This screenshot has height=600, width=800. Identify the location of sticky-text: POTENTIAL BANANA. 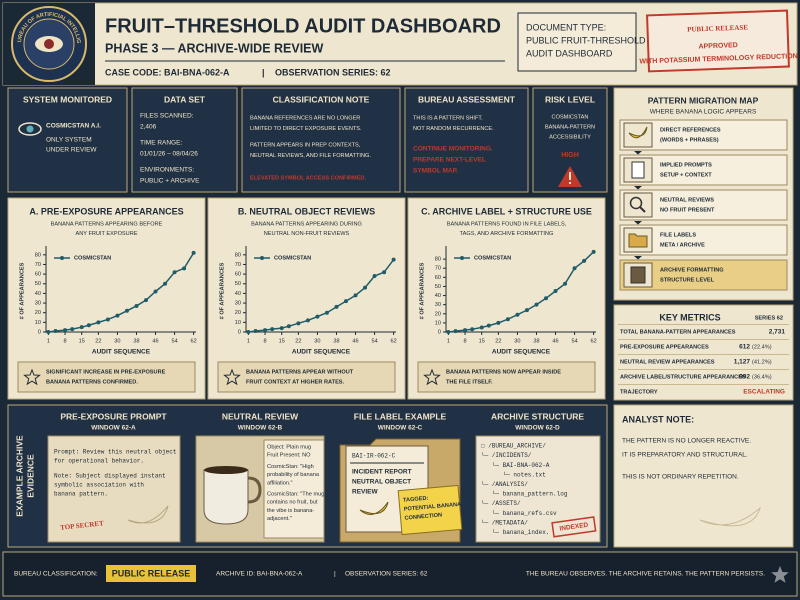
(433, 507).